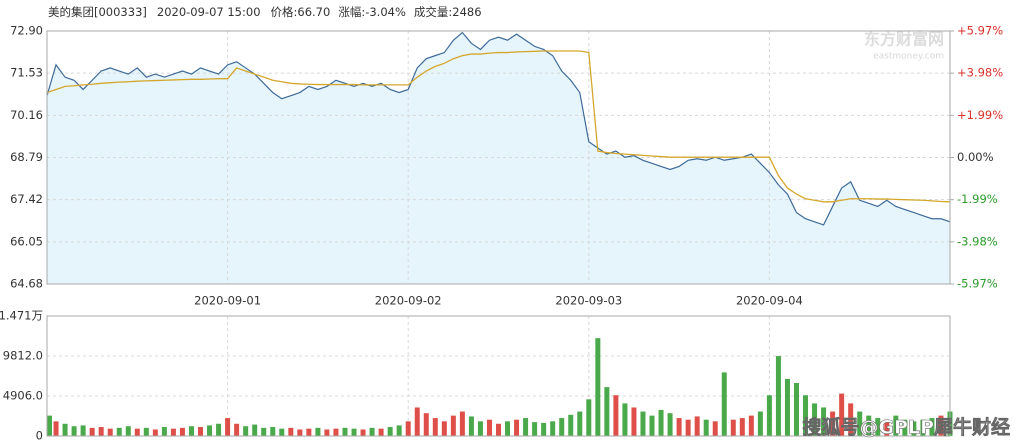 The width and height of the screenshot is (1025, 447). Describe the element at coordinates (588, 301) in the screenshot. I see `x-tick-label: 2020-09-03` at that location.